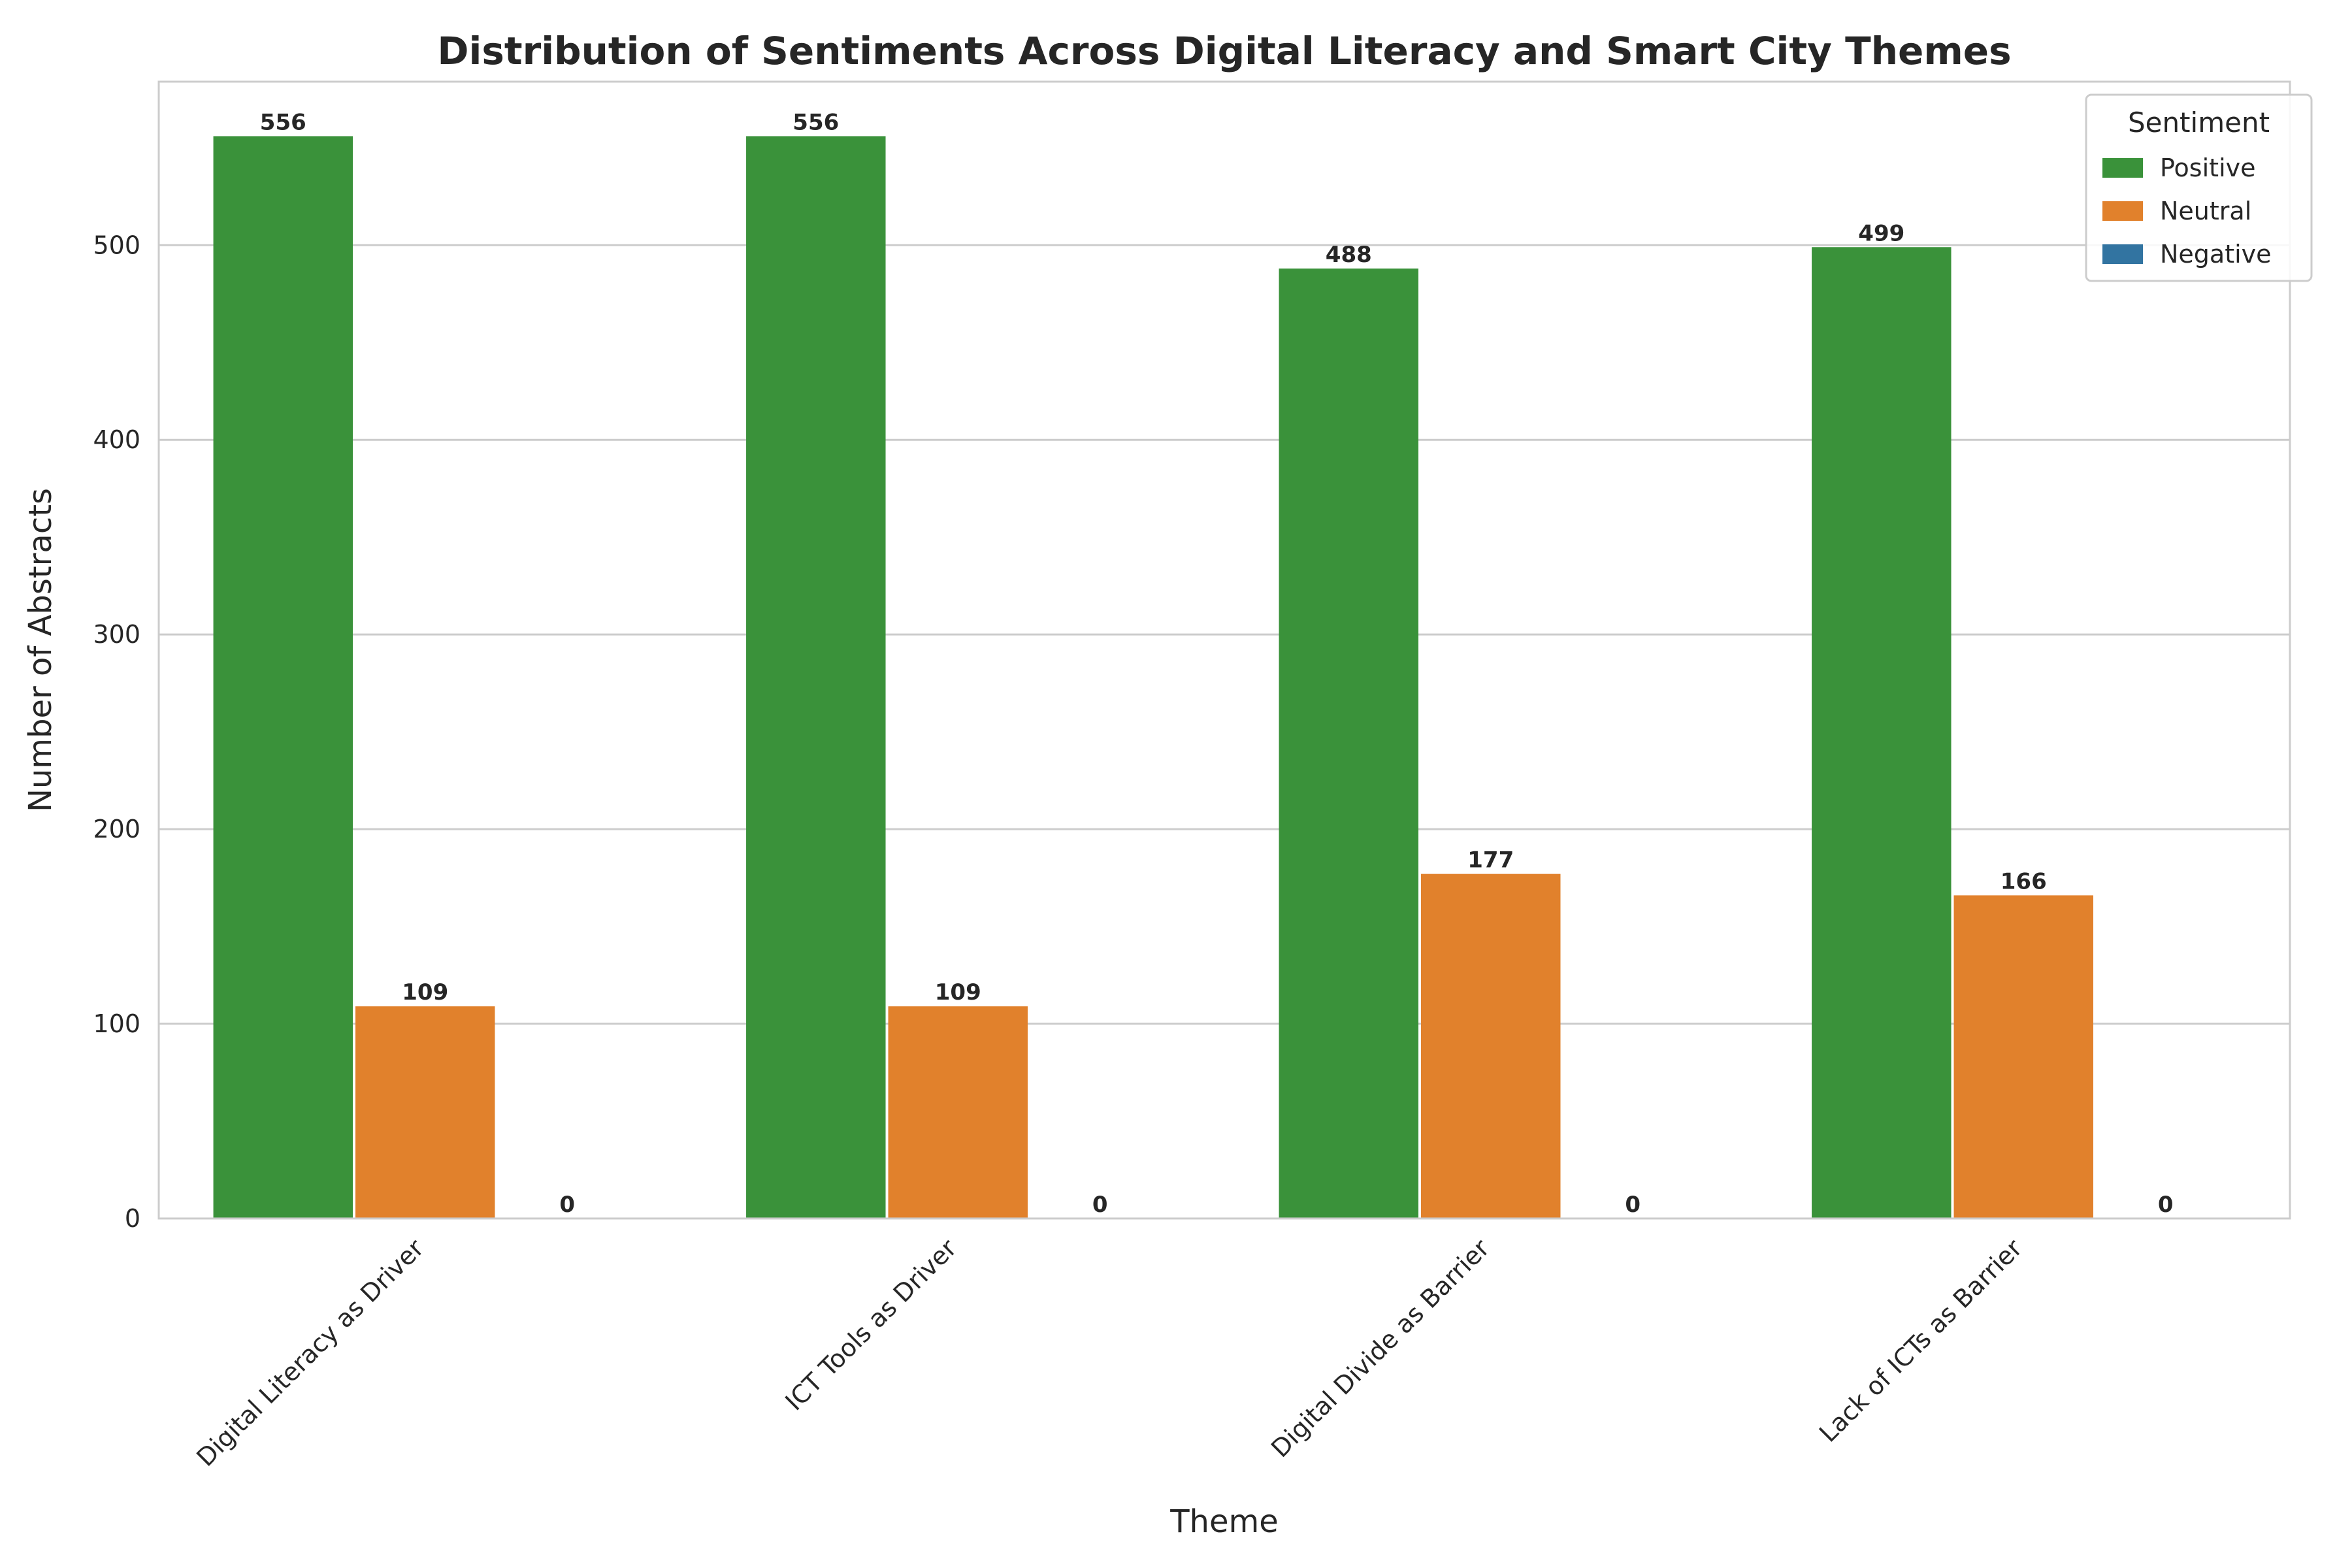 Image resolution: width=2352 pixels, height=1568 pixels. I want to click on y-tick-label: 300, so click(116, 634).